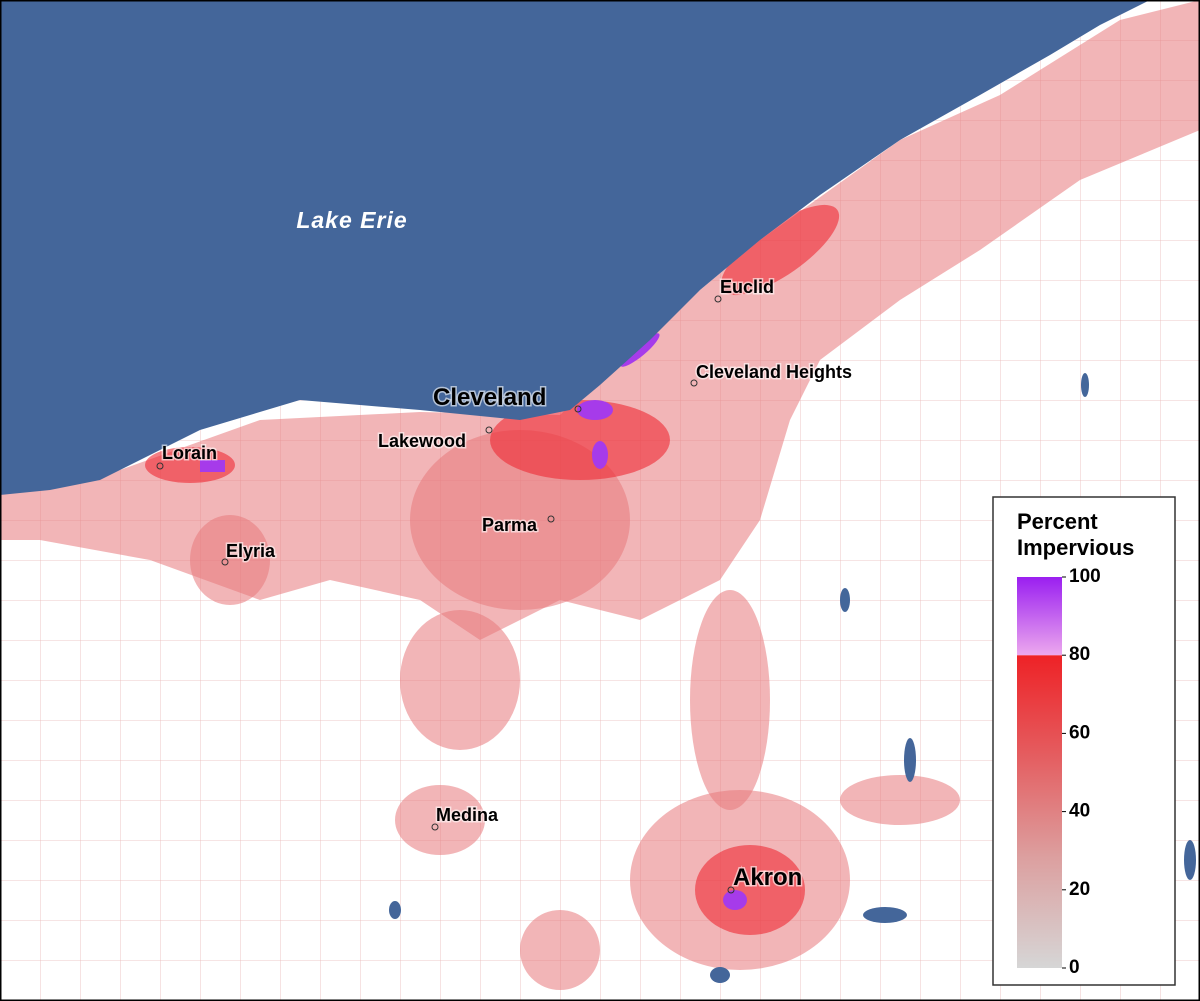  I want to click on place-label: Cleveland Heights, so click(774, 372).